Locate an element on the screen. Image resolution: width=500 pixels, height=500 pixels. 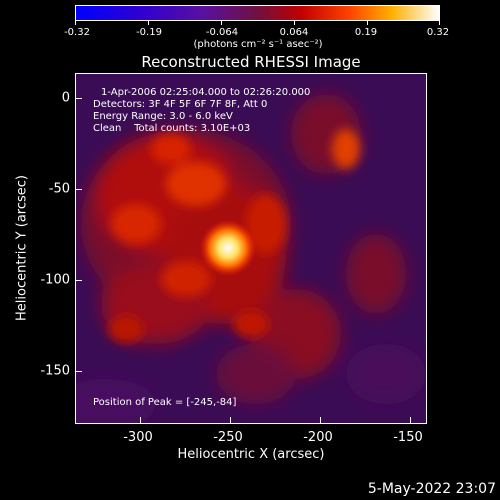
x-tick-label: -250 is located at coordinates (228, 437).